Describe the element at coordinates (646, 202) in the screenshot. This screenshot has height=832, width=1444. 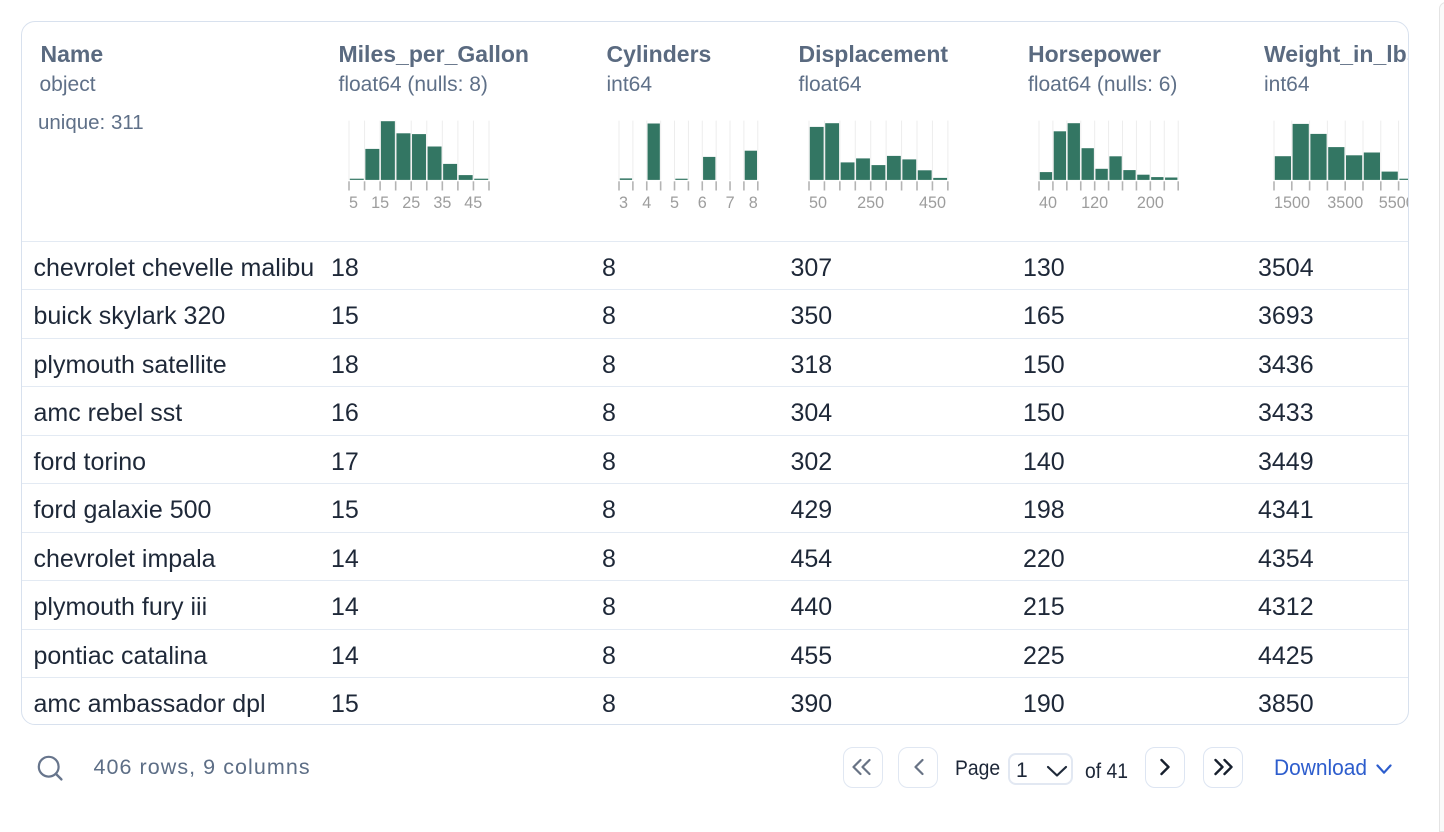
I see `svg-text: 4` at that location.